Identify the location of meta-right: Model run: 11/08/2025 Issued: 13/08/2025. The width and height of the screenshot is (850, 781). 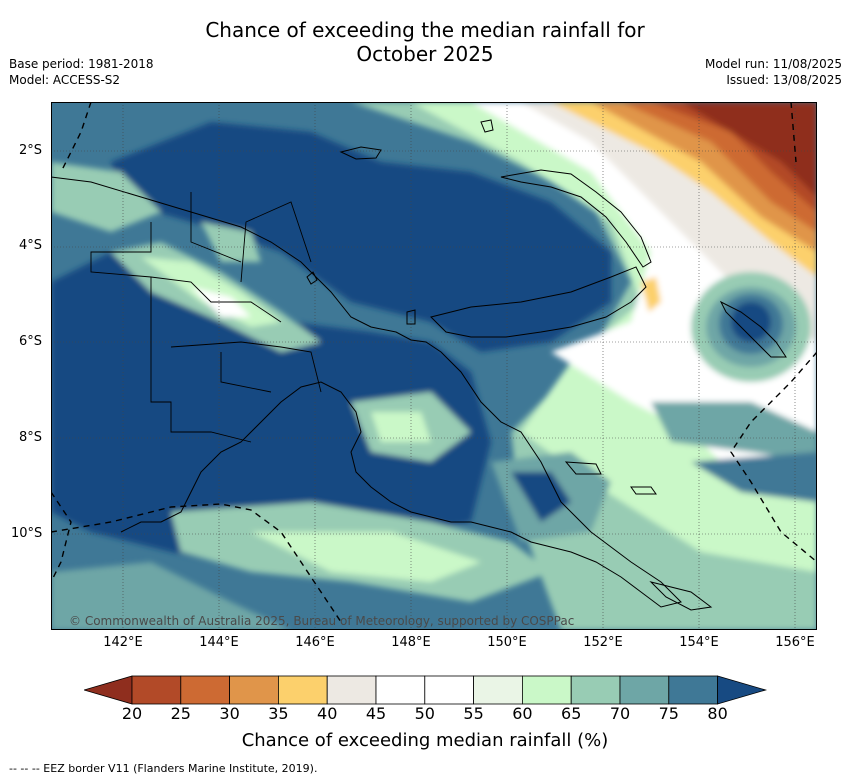
(773, 72).